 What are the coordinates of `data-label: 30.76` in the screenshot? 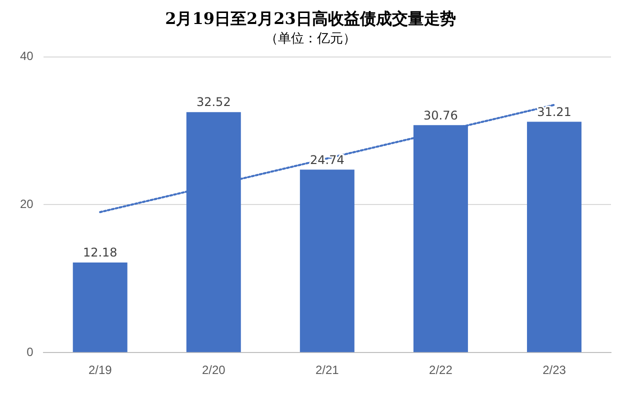 It's located at (441, 115).